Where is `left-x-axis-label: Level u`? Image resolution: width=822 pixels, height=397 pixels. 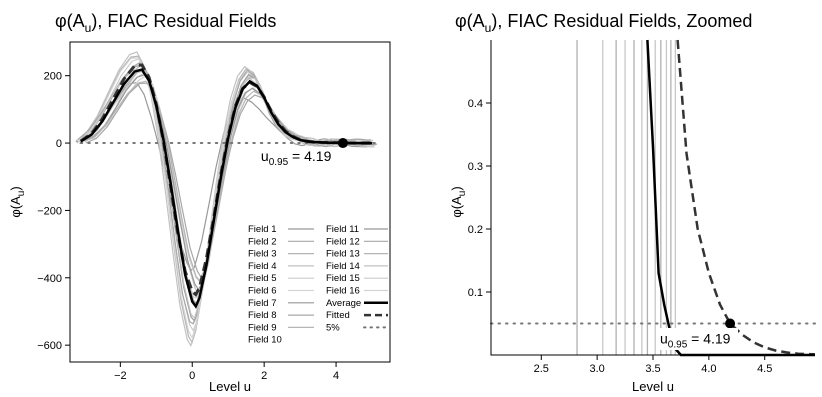
left-x-axis-label: Level u is located at coordinates (230, 386).